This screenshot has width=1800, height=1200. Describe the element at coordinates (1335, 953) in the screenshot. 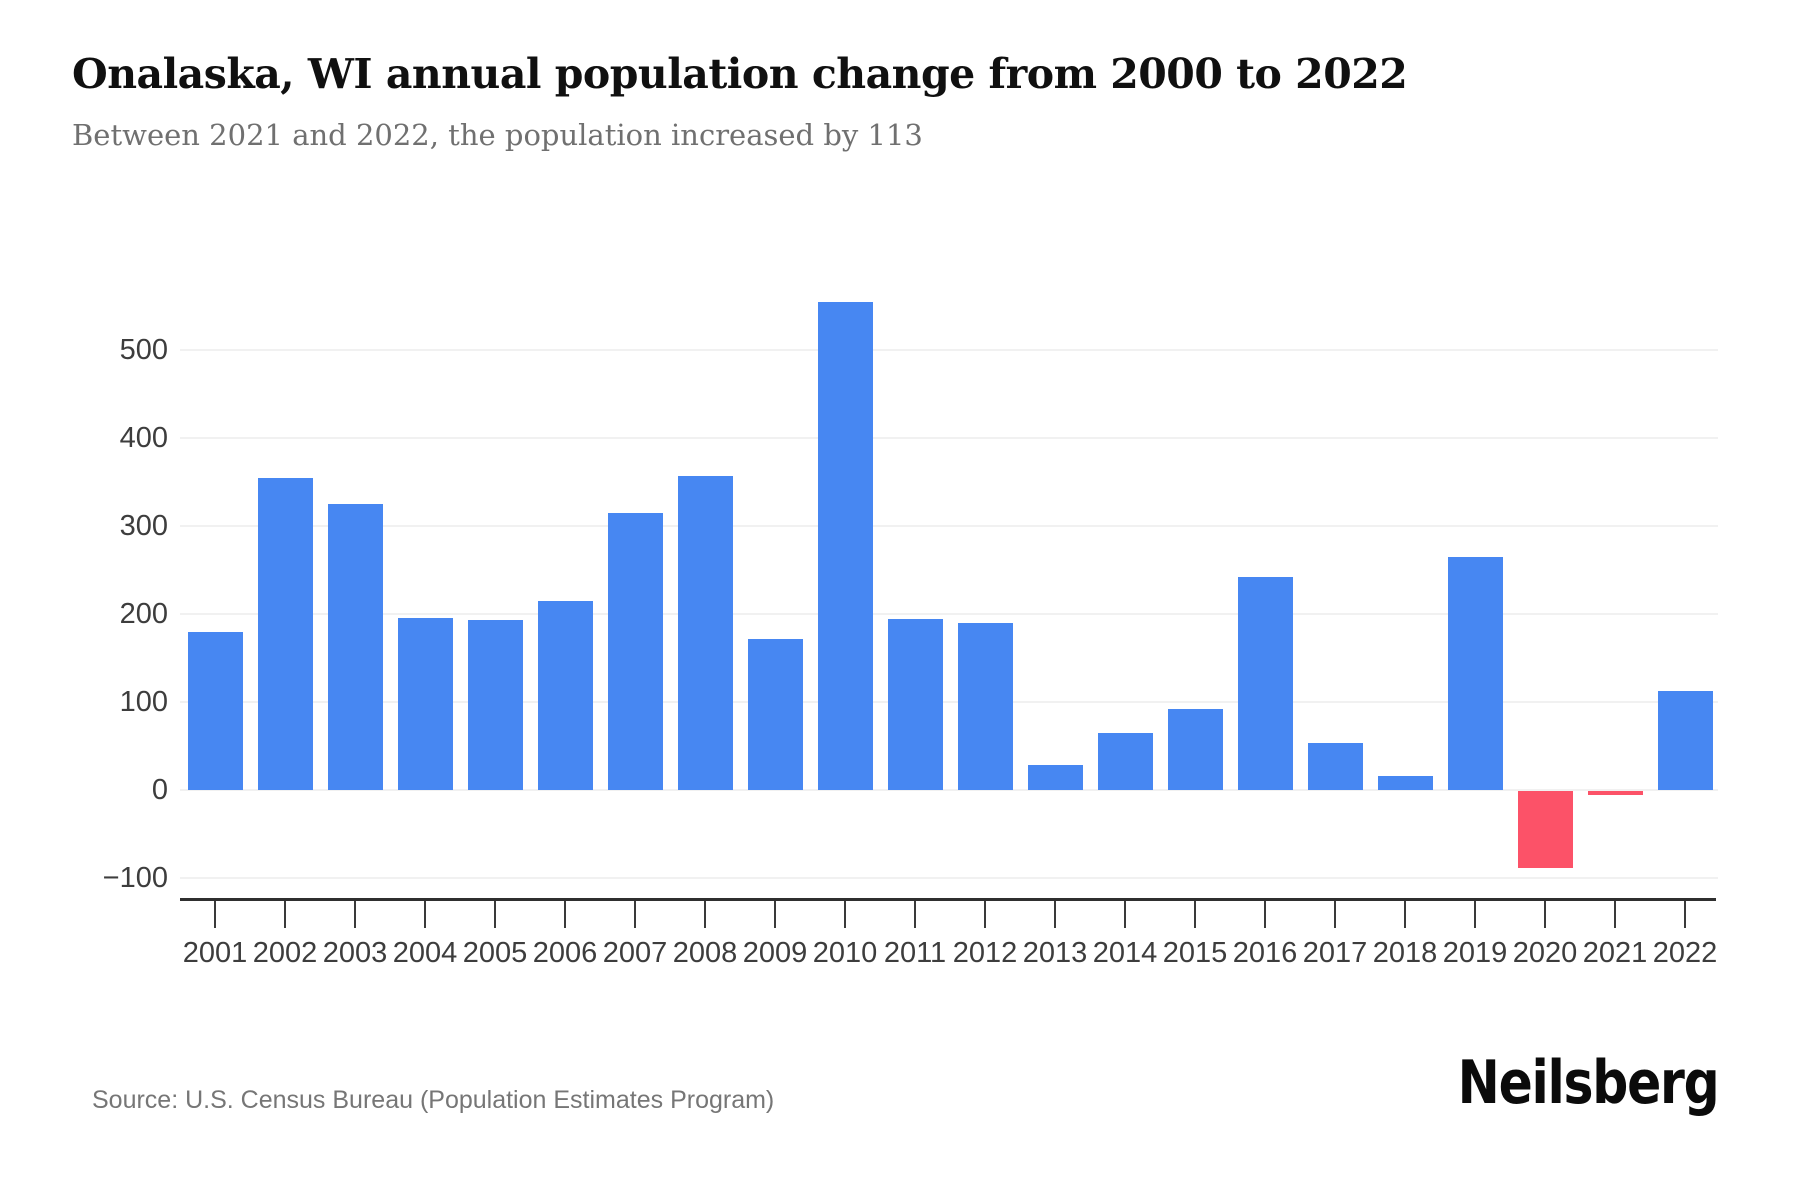

I see `x-tick-label-2017: 2017` at that location.